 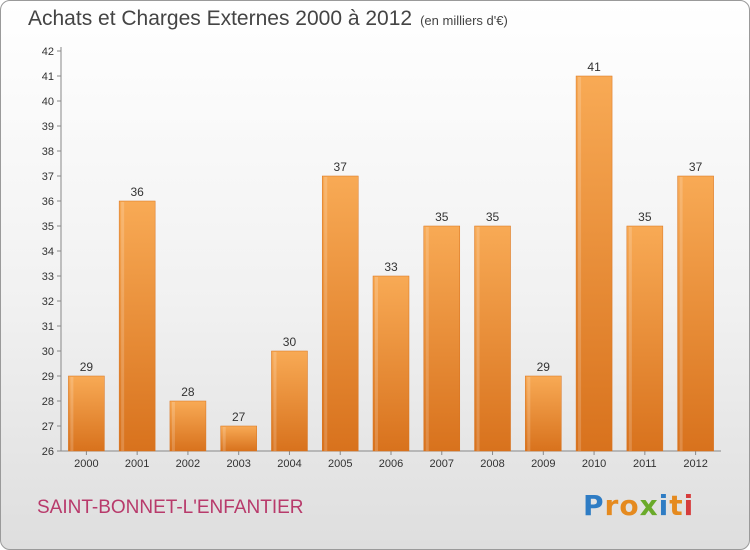 What do you see at coordinates (391, 267) in the screenshot?
I see `bar-value-label: 33` at bounding box center [391, 267].